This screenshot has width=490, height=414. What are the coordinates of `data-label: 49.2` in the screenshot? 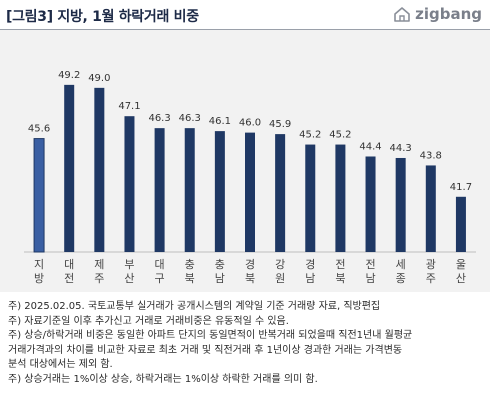 It's located at (69, 75).